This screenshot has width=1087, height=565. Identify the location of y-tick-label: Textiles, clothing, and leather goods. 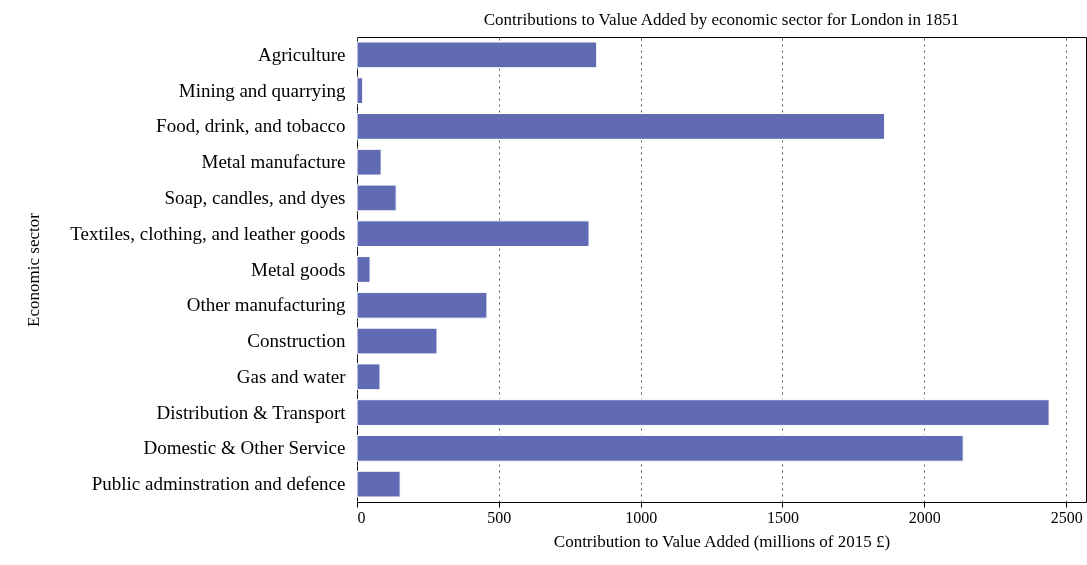
(208, 233).